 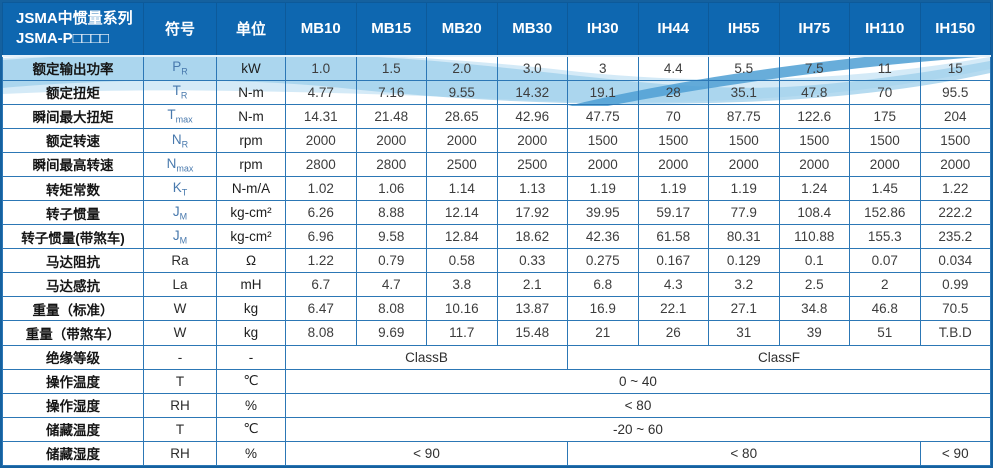 I want to click on row-label: 额定扭矩, so click(x=73, y=92).